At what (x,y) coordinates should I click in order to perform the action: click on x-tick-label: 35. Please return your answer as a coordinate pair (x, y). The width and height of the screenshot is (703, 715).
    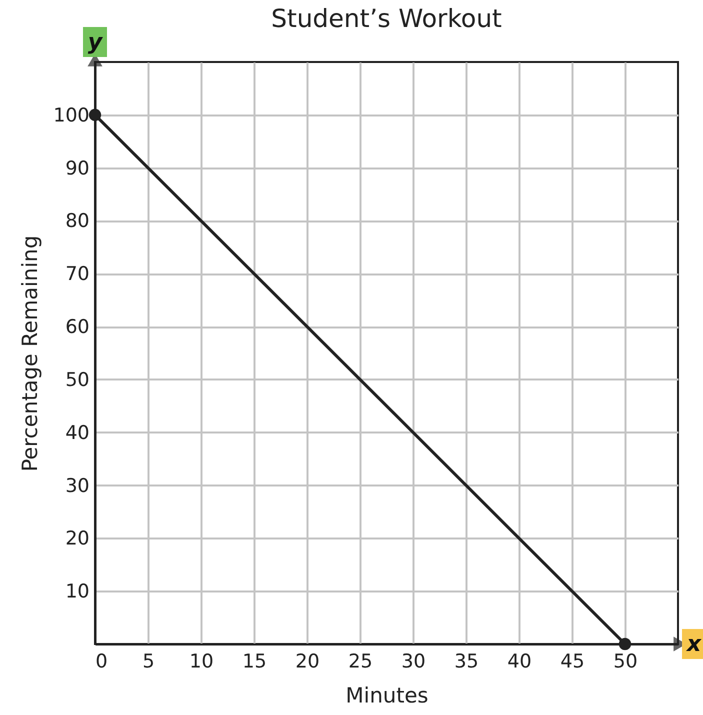
    Looking at the image, I should click on (466, 661).